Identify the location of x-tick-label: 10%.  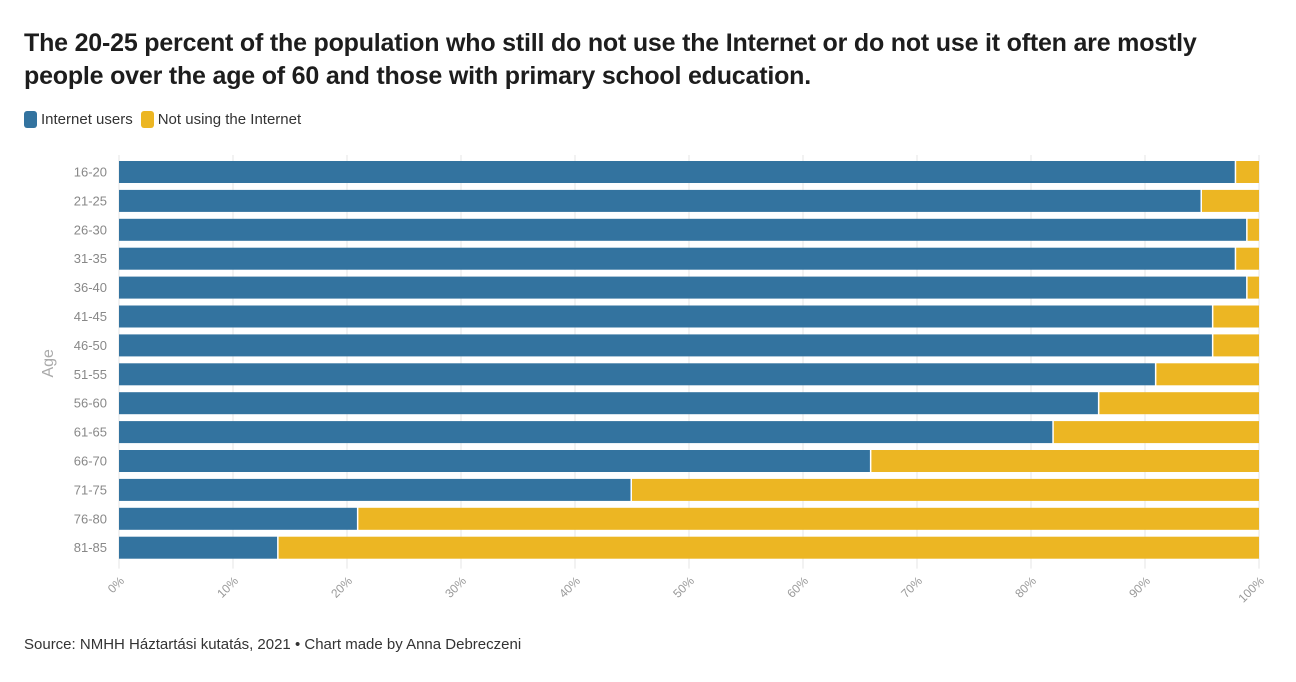
(227, 587).